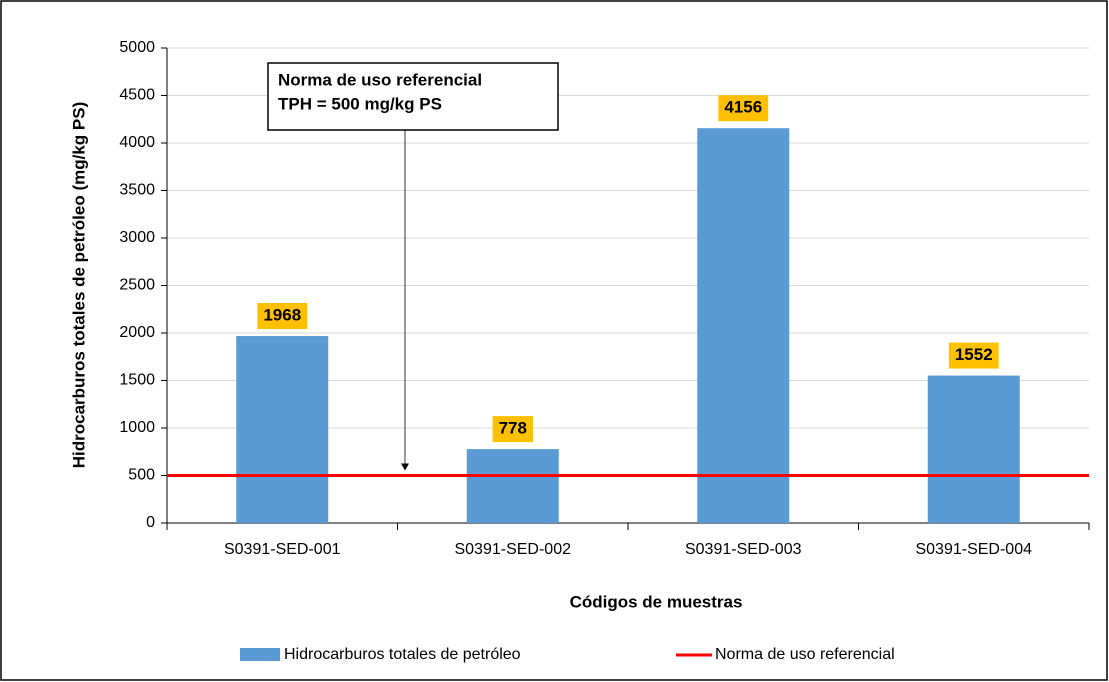  I want to click on legend-label: Hidrocarburos totales de petróleo, so click(402, 654).